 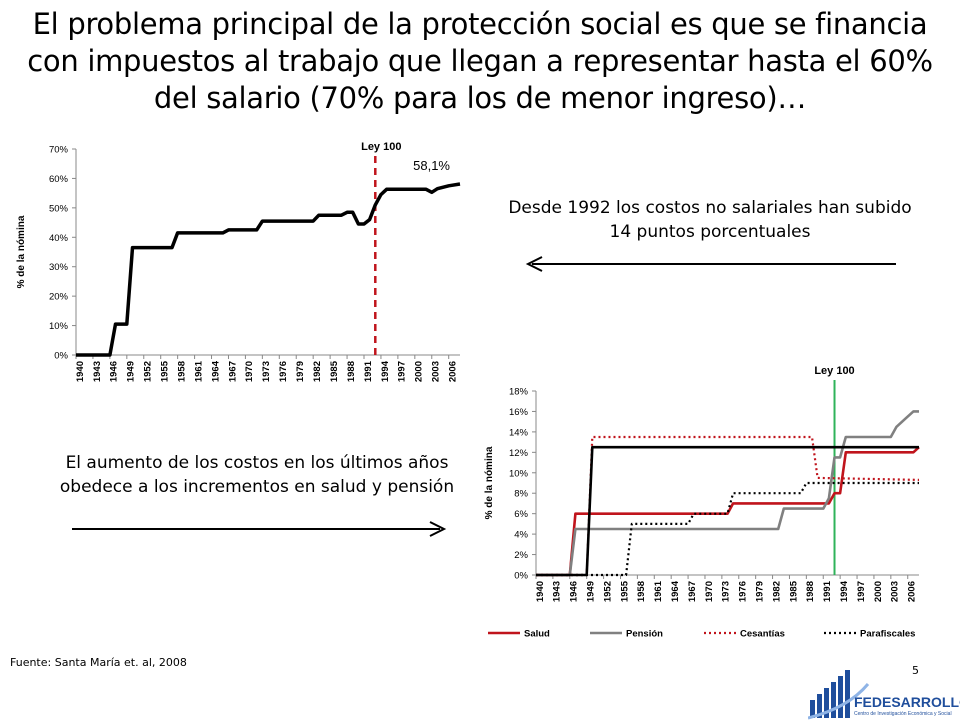 What do you see at coordinates (521, 555) in the screenshot?
I see `y-tick-label: 2%` at bounding box center [521, 555].